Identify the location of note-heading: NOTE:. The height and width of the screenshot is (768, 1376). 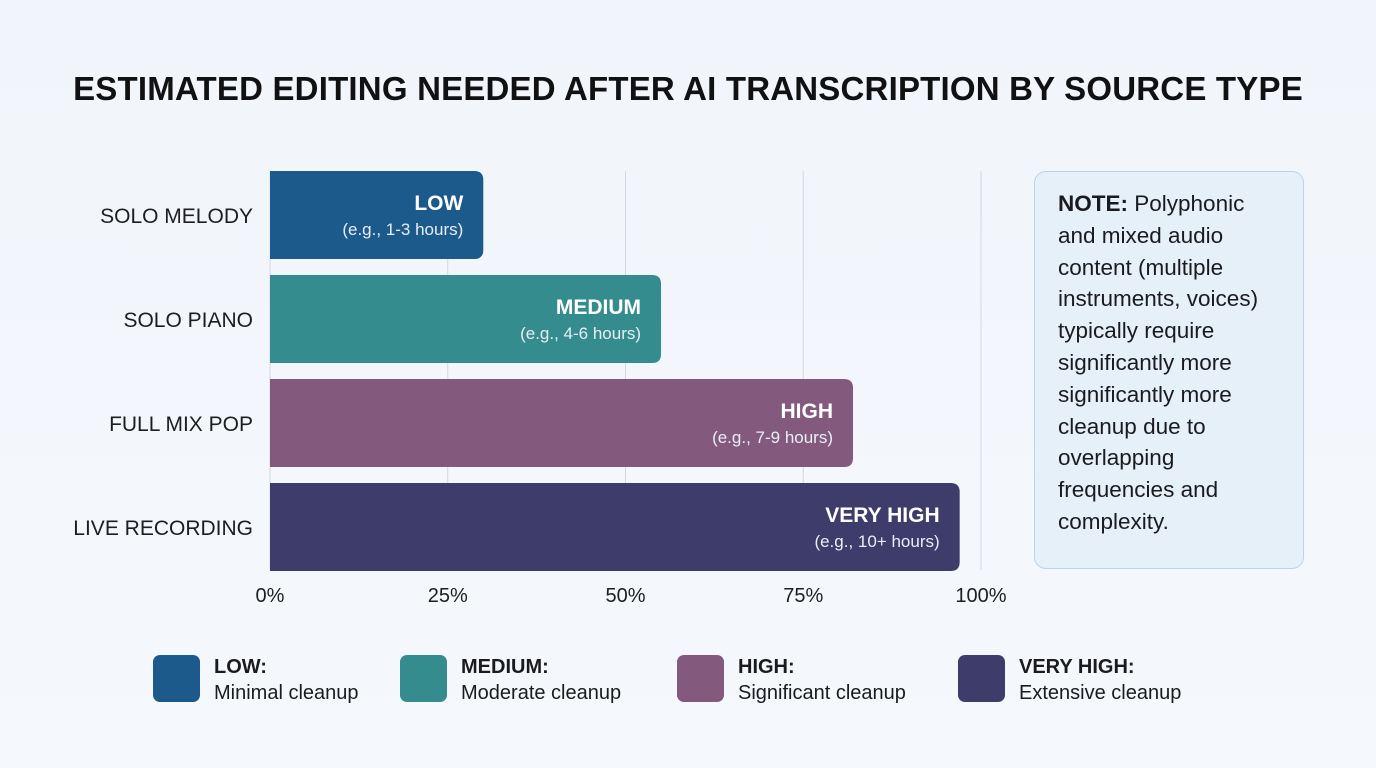
(1093, 203).